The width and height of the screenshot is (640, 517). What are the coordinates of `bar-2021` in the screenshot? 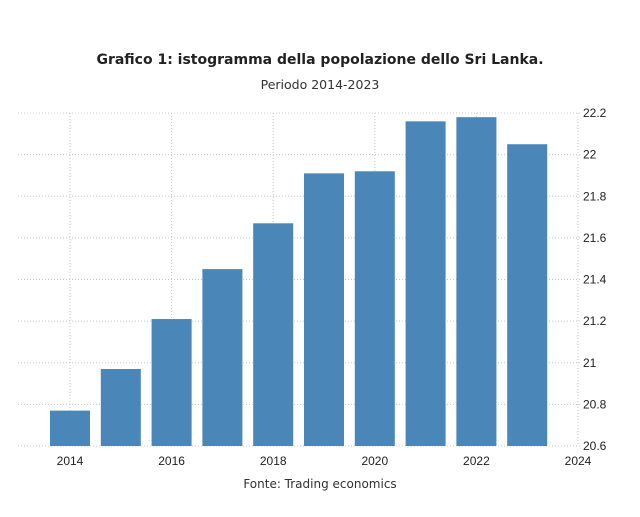 It's located at (425, 283).